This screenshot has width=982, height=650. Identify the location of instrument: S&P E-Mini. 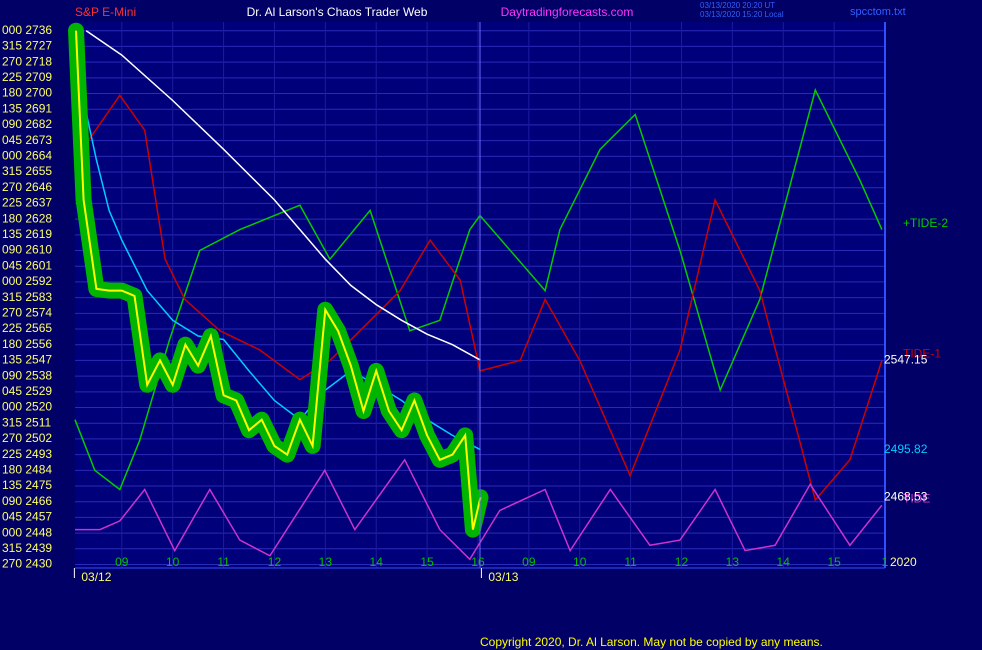
(105, 12).